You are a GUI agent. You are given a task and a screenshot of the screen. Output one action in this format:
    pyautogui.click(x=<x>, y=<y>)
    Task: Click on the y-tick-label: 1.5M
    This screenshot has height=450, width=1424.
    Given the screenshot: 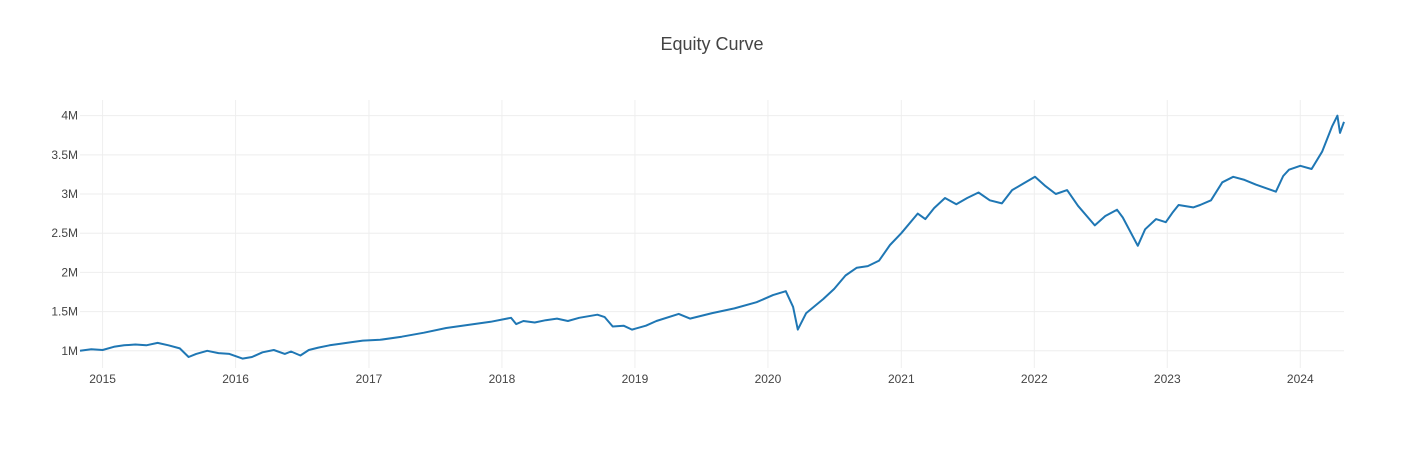 What is the action you would take?
    pyautogui.click(x=64, y=312)
    